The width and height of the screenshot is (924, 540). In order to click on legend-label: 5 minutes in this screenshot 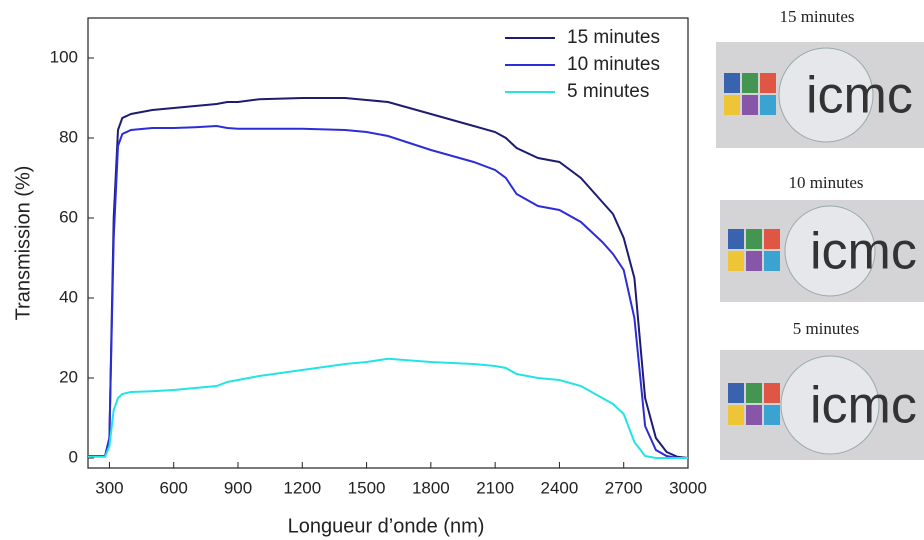, I will do `click(608, 91)`.